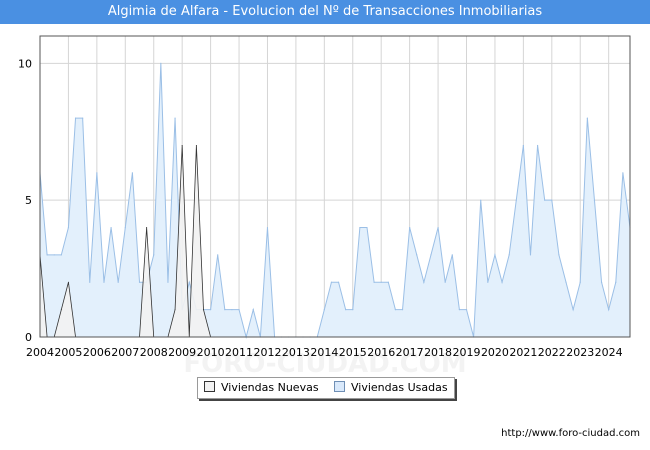  What do you see at coordinates (467, 352) in the screenshot?
I see `x-tick-label: 2019` at bounding box center [467, 352].